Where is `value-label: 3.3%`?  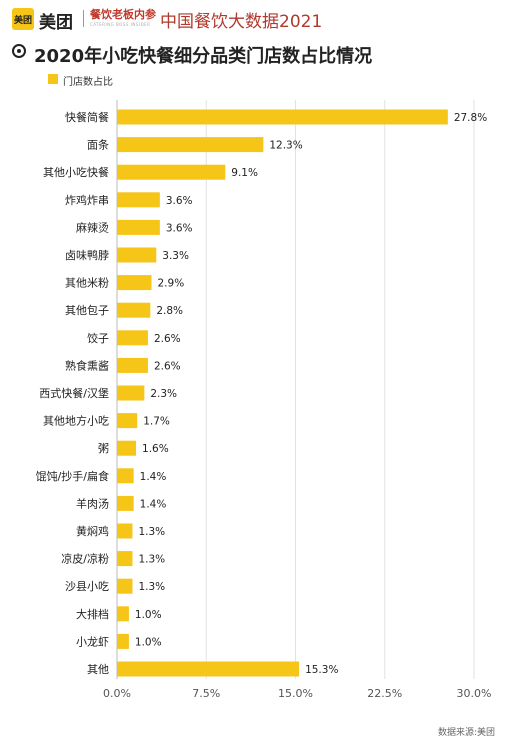 value-label: 3.3% is located at coordinates (175, 256).